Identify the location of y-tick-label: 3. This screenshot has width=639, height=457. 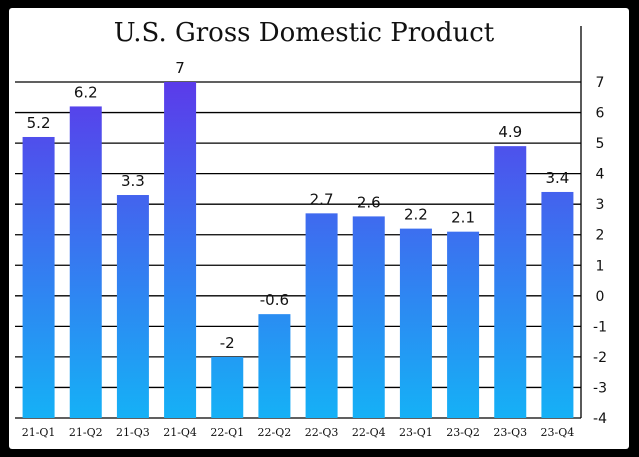
(600, 205).